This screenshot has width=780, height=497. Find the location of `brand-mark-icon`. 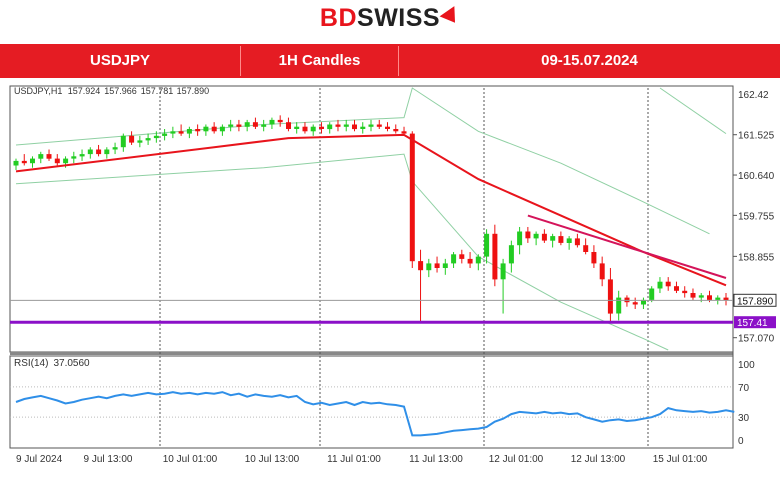

brand-mark-icon is located at coordinates (451, 17).